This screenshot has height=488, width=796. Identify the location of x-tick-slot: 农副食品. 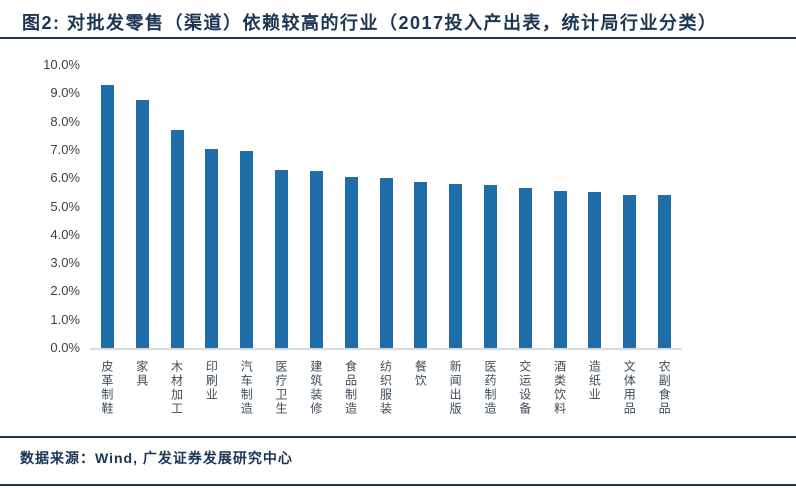
(664, 395).